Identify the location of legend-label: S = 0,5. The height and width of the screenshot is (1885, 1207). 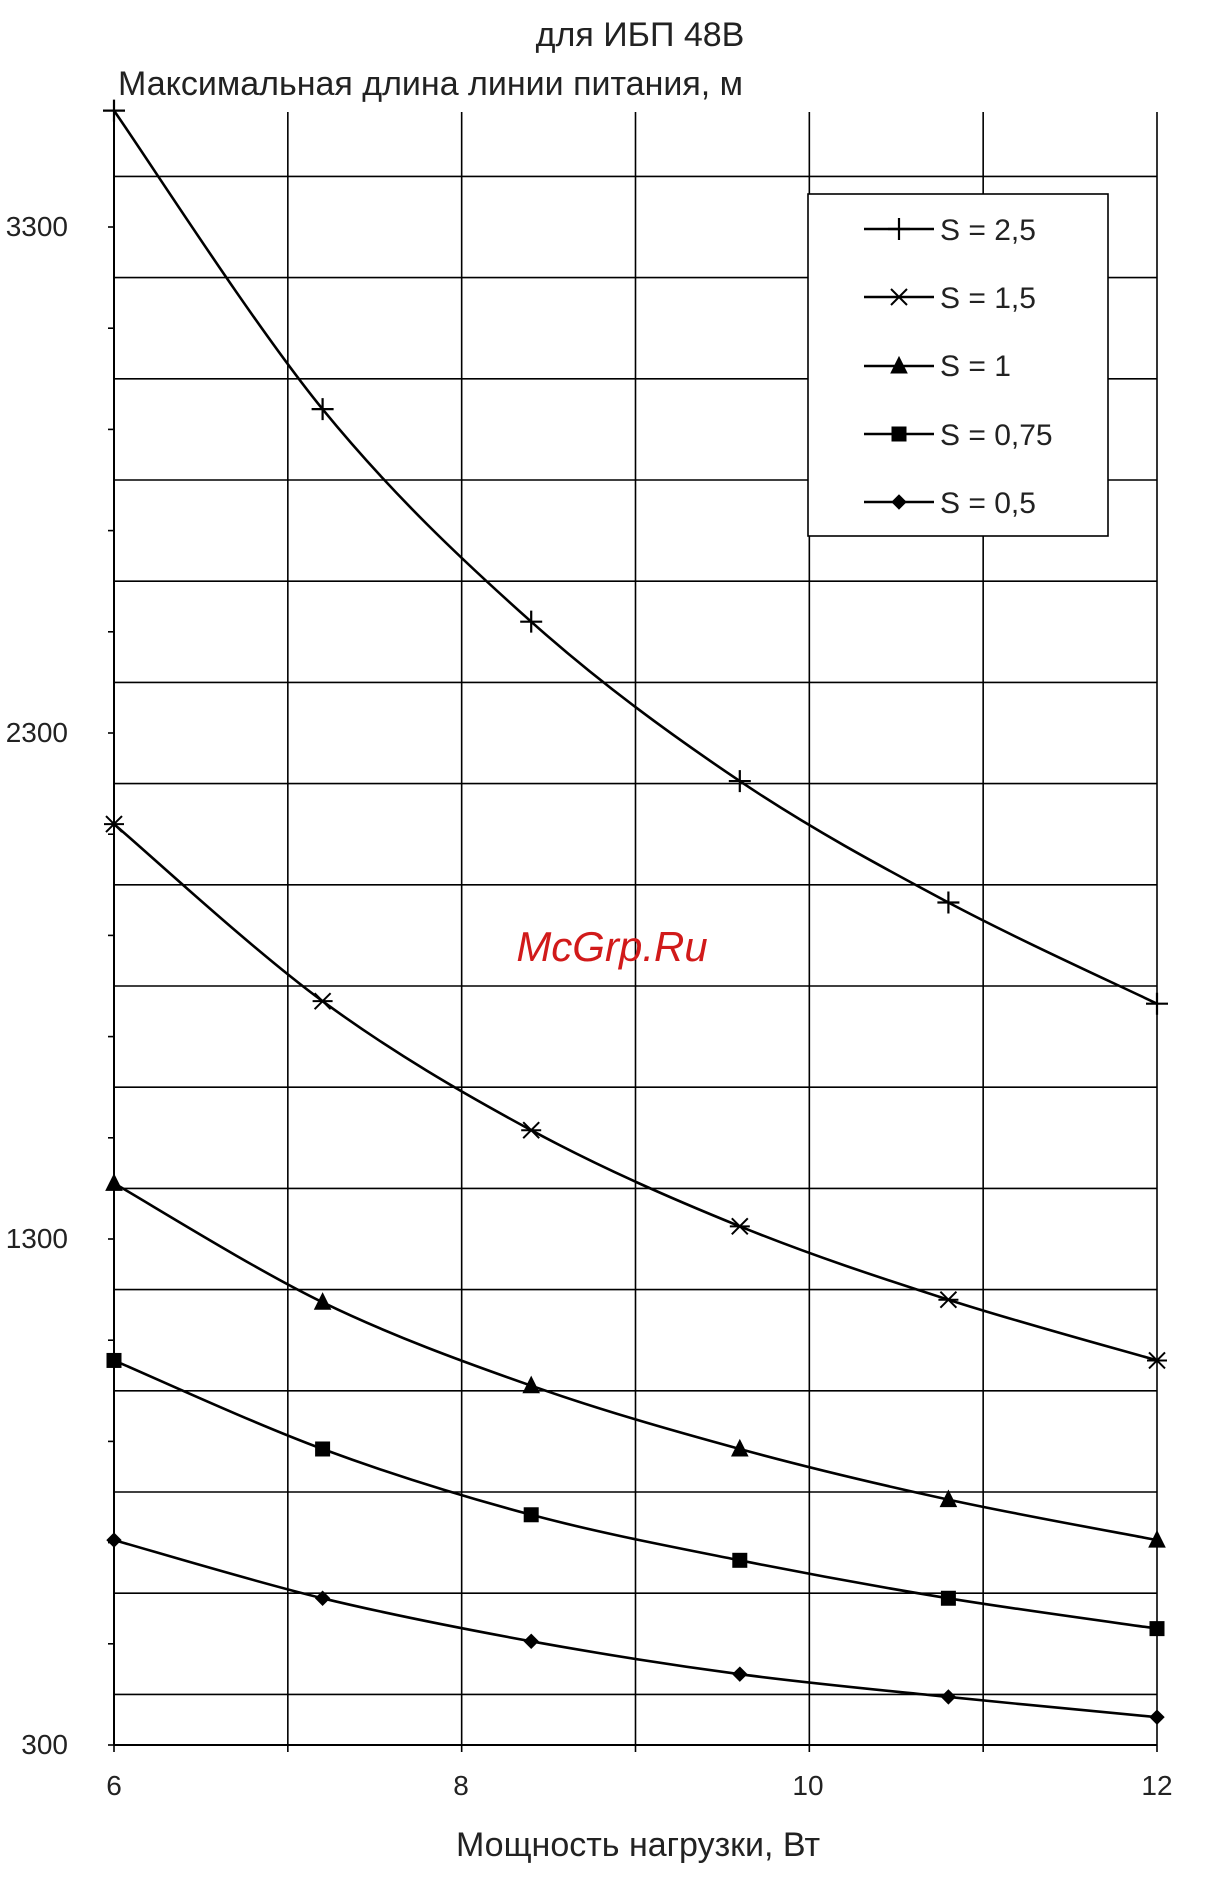
(988, 503).